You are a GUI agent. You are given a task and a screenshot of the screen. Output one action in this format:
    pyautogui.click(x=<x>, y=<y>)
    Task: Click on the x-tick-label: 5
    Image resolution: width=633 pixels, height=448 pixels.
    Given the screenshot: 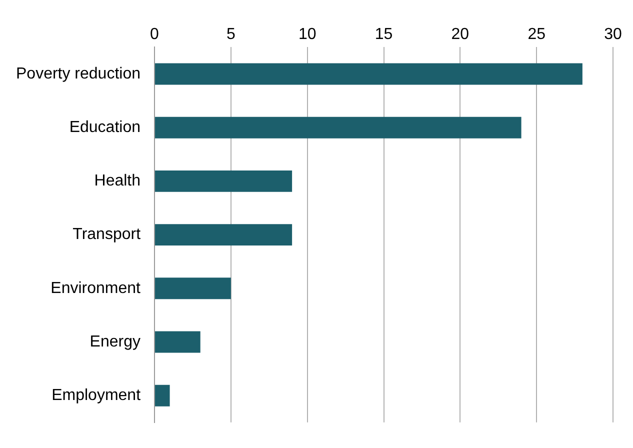 What is the action you would take?
    pyautogui.click(x=231, y=35)
    